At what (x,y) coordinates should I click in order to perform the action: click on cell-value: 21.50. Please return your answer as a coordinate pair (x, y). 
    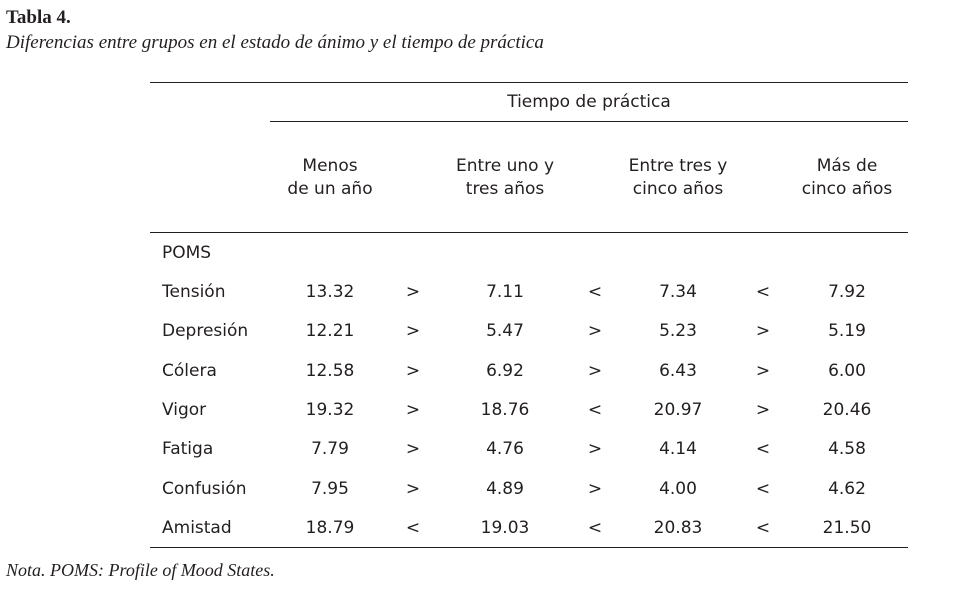
    Looking at the image, I should click on (847, 527).